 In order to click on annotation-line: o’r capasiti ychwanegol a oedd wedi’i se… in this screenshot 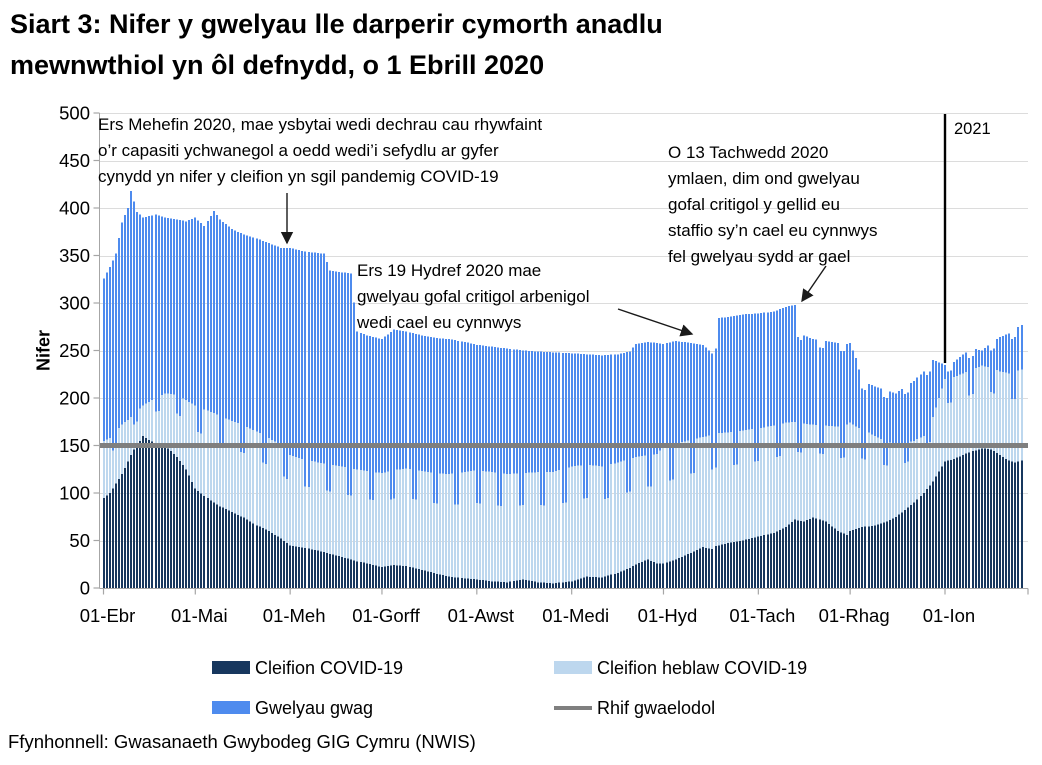, I will do `click(298, 150)`.